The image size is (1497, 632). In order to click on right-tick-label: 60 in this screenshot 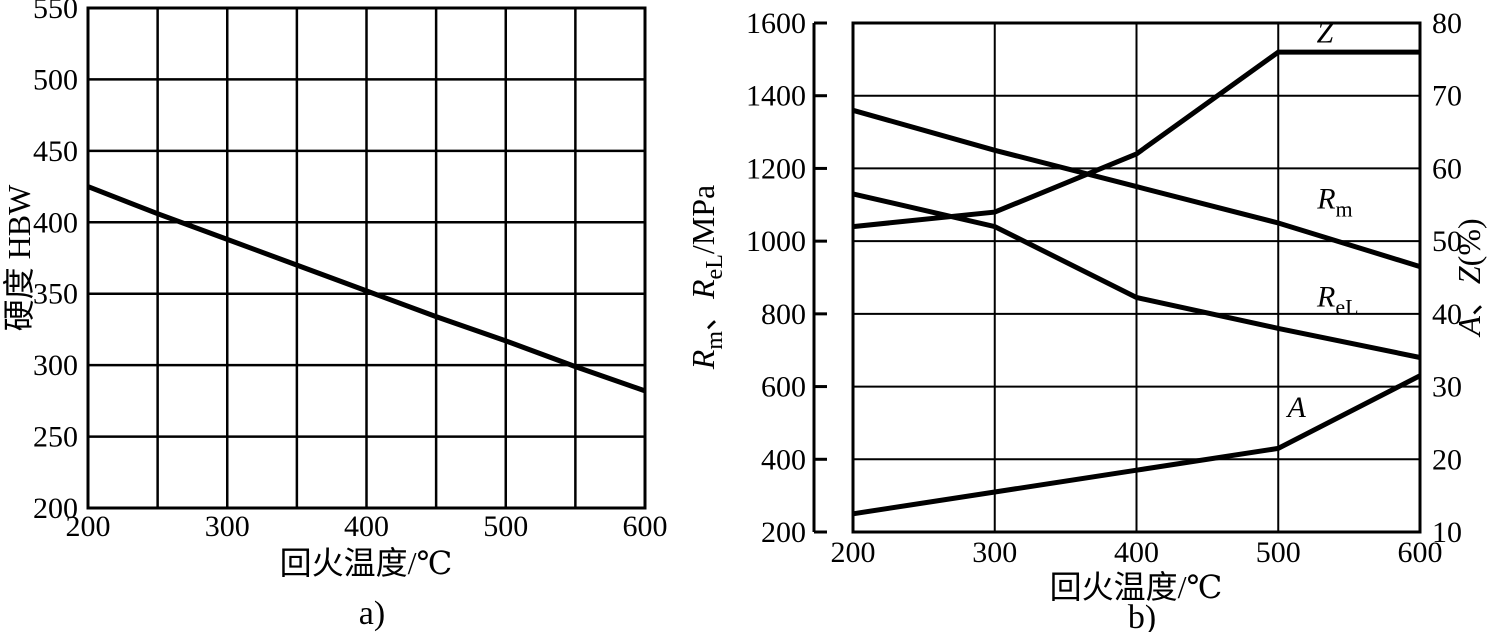, I will do `click(1447, 168)`.